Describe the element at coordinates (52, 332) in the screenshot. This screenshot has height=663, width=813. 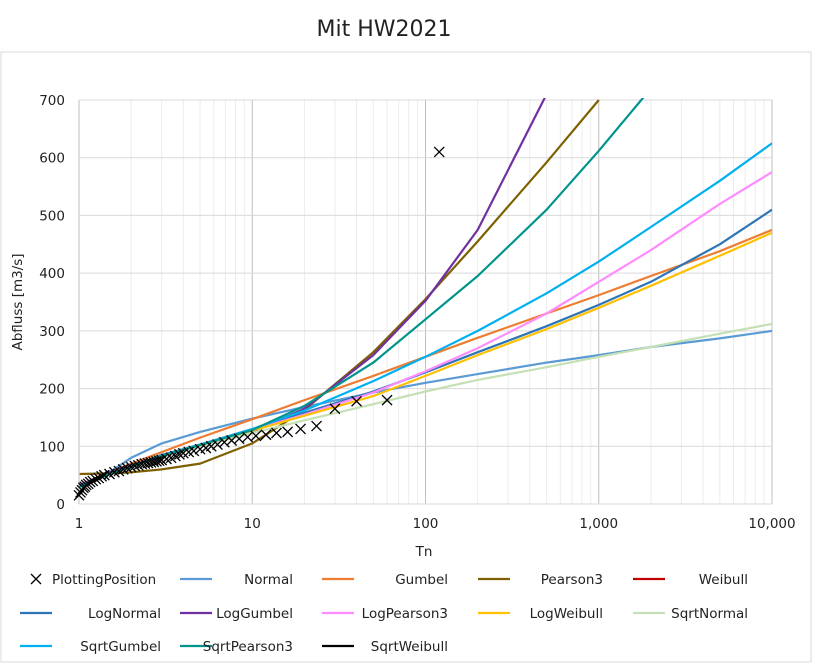
I see `y-tick-label: 300` at that location.